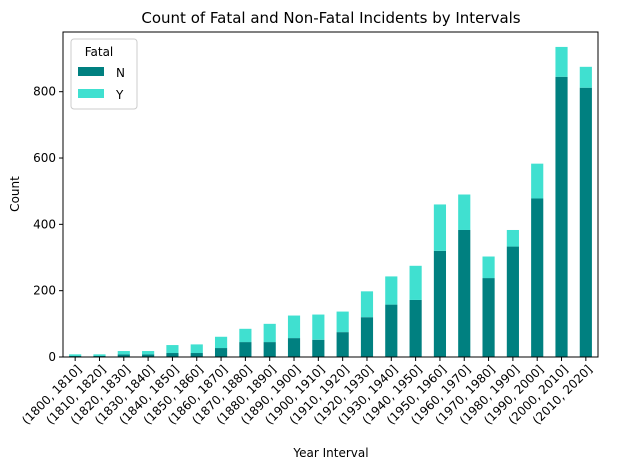 The image size is (629, 470). Describe the element at coordinates (44, 92) in the screenshot. I see `y-tick-label: 800` at that location.